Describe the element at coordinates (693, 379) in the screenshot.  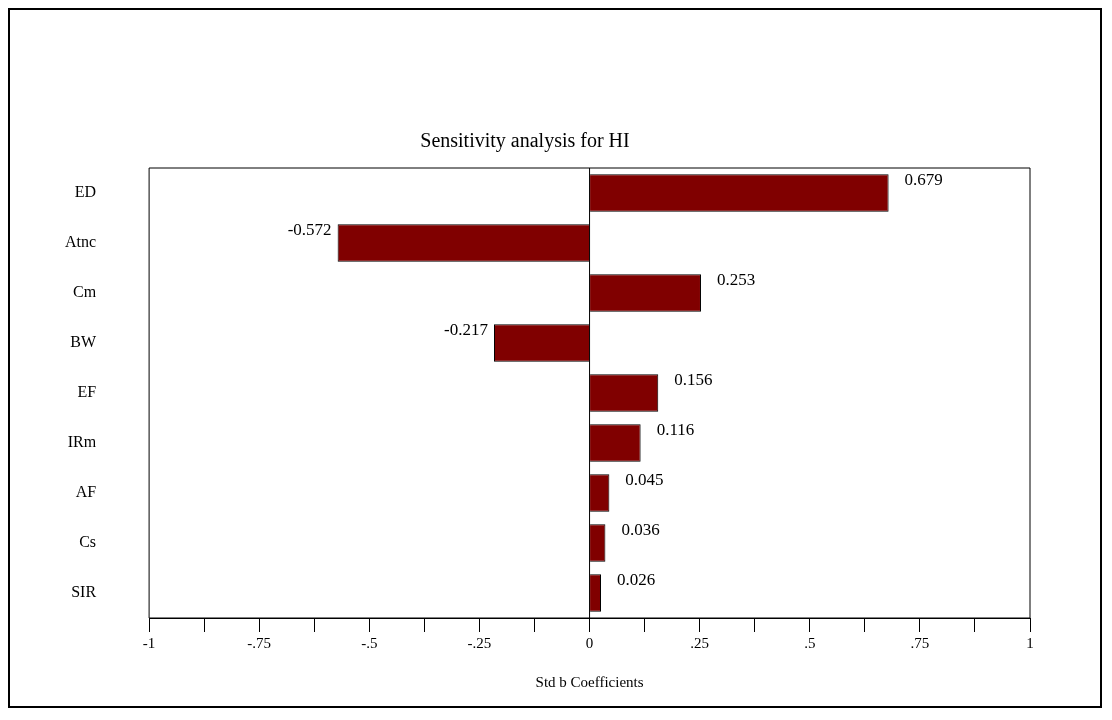
I see `data-label: 0.156` at that location.